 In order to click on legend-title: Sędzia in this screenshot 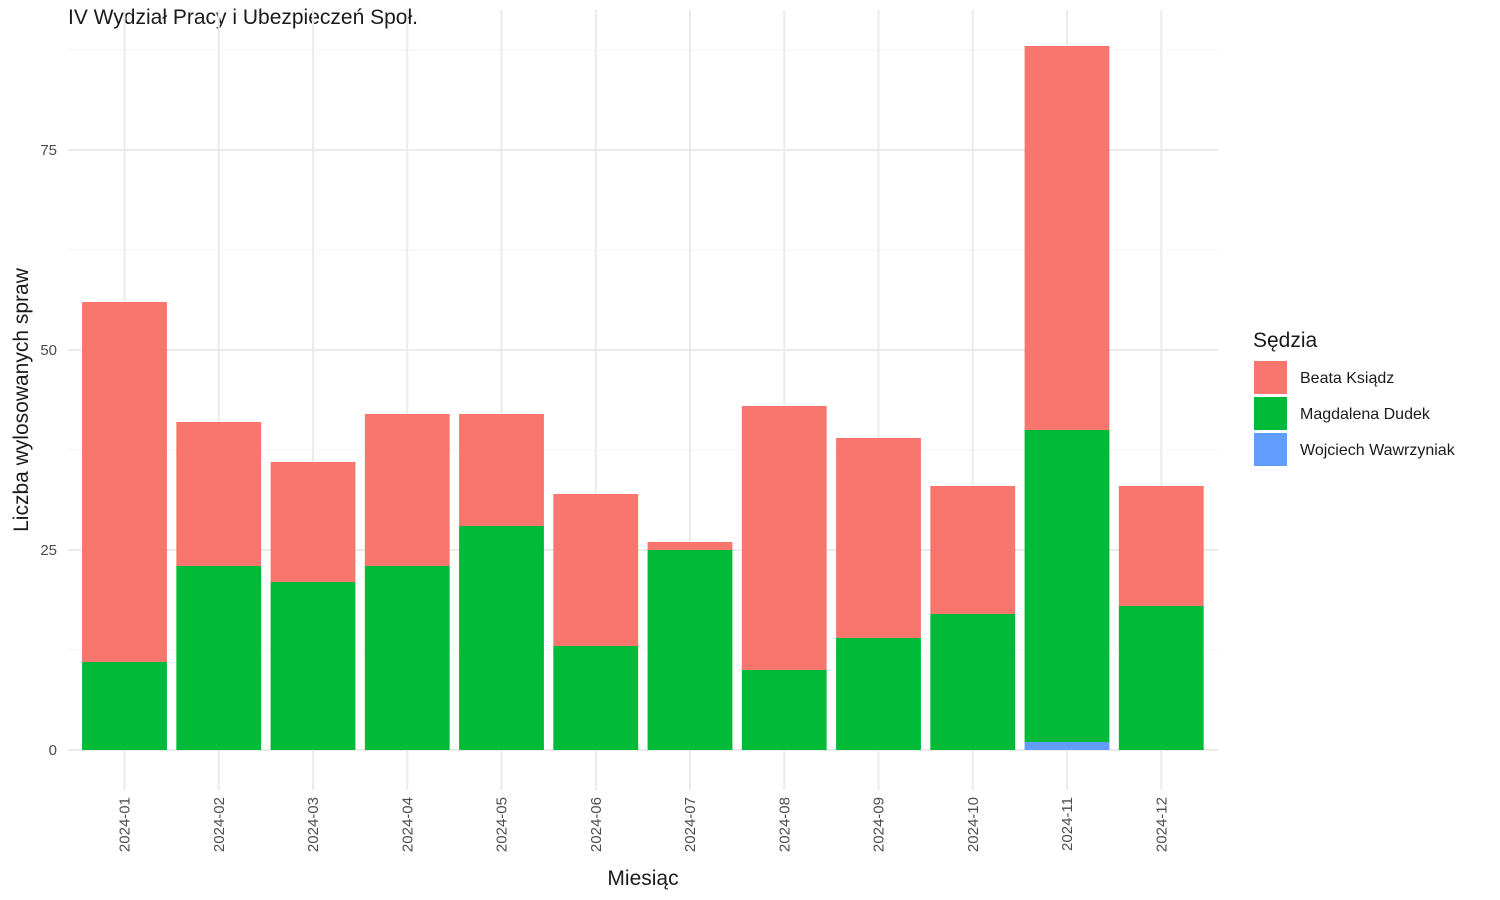, I will do `click(1285, 340)`.